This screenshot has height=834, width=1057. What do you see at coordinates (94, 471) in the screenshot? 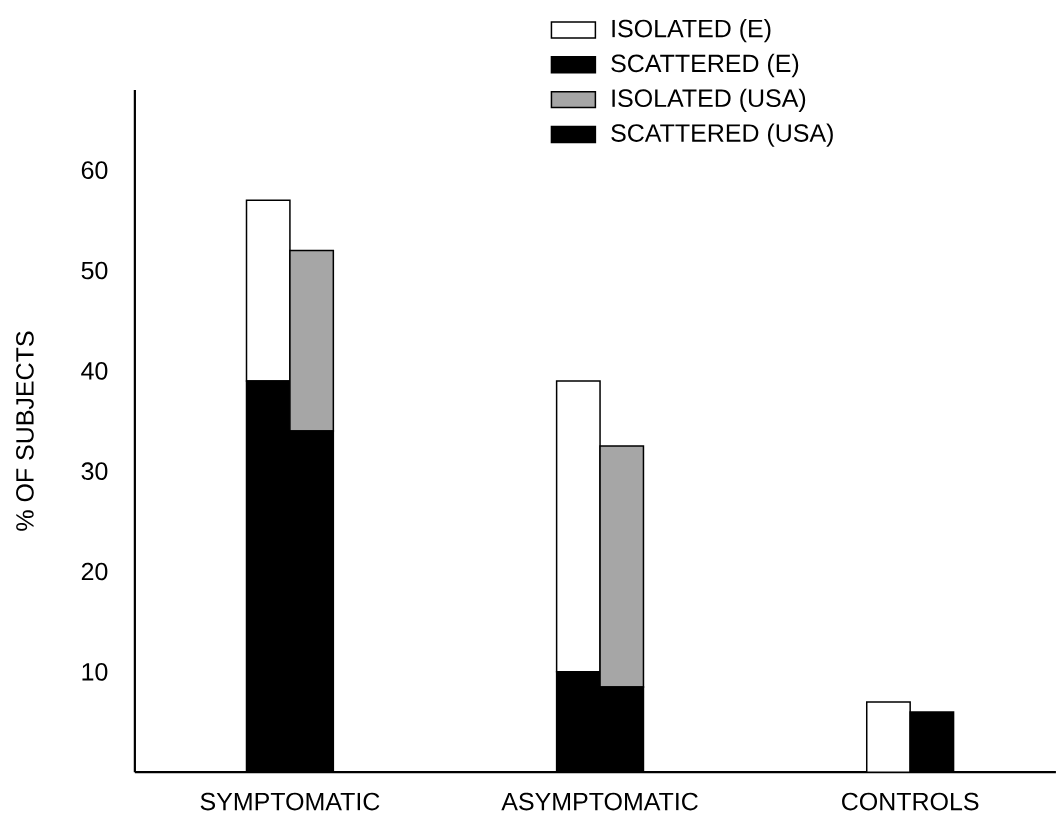
I see `y-tick-label: 30` at bounding box center [94, 471].